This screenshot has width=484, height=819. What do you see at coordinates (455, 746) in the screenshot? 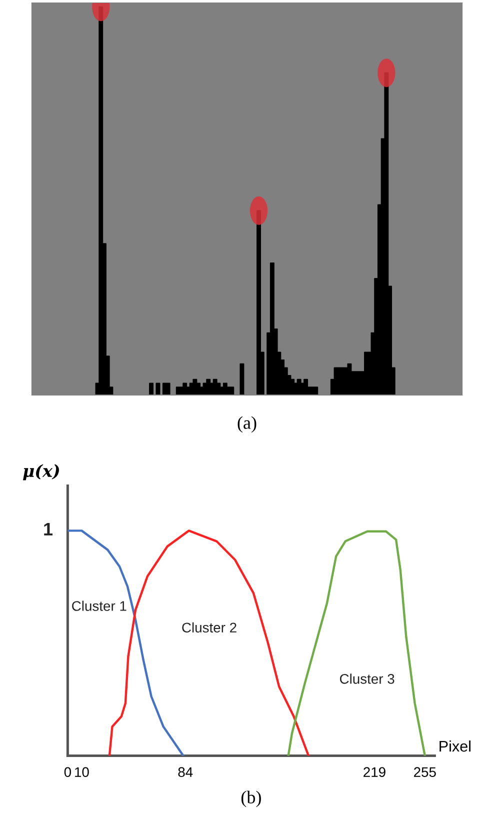
I see `x-axis-title: Pixel` at bounding box center [455, 746].